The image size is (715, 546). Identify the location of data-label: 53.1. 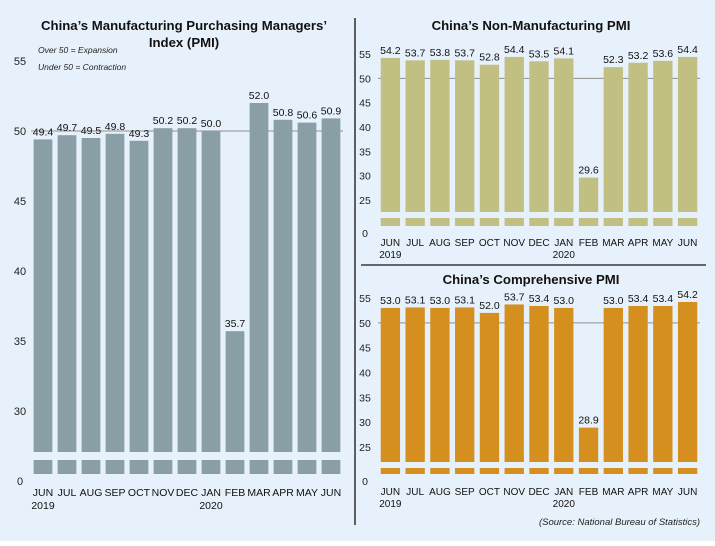
(415, 300).